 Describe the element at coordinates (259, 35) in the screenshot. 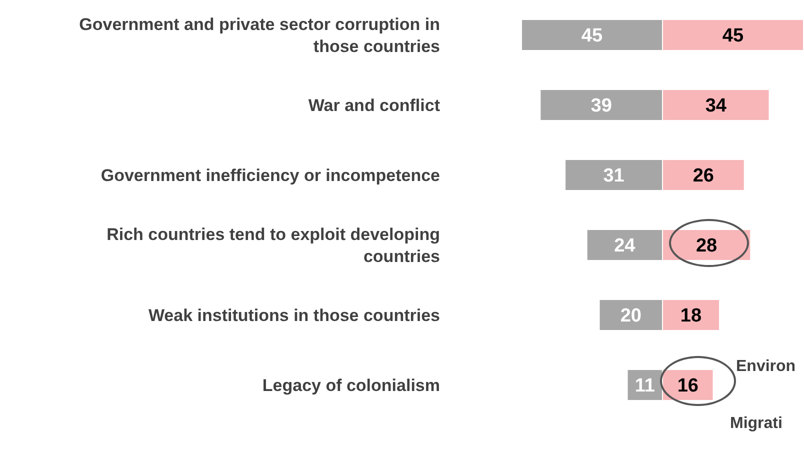

I see `y-tick-label: Government and private sector corruption in those countries` at that location.